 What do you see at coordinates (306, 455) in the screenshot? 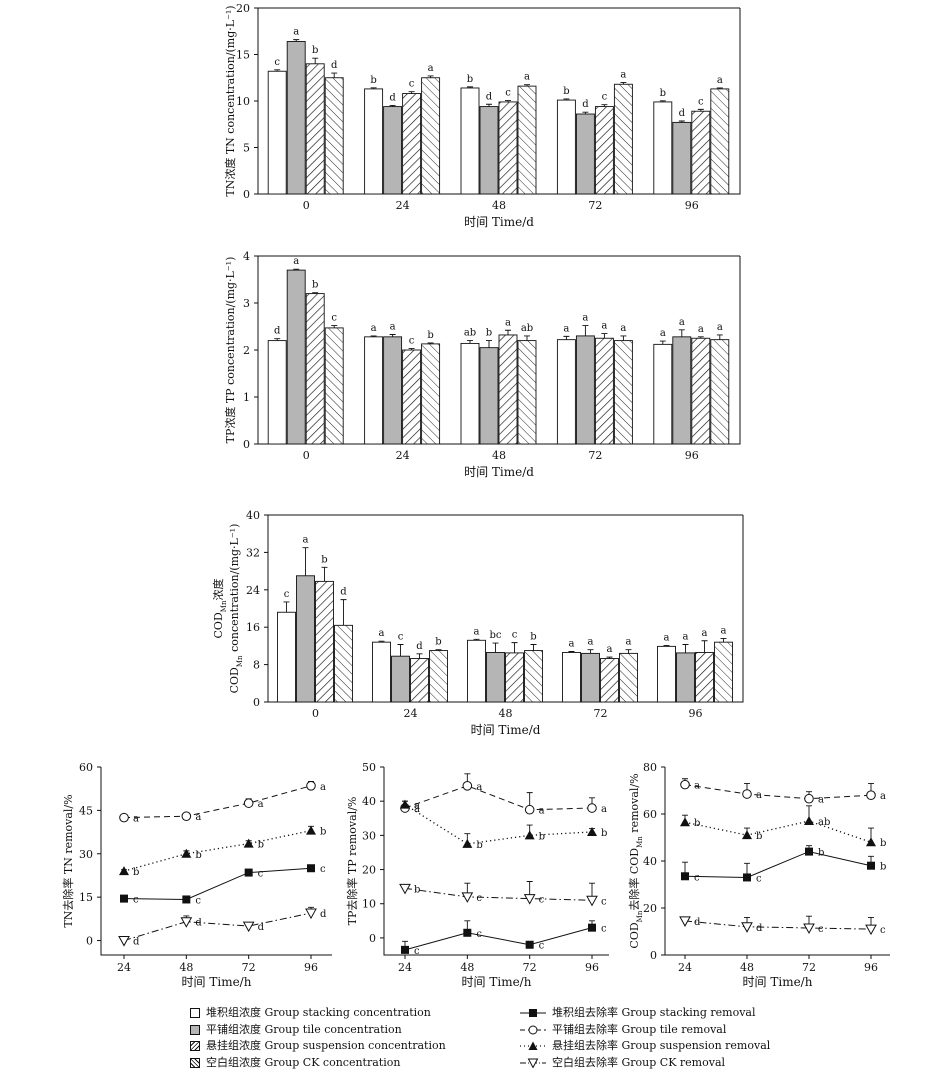
I see `tp-xtick-label-0: 0` at bounding box center [306, 455].